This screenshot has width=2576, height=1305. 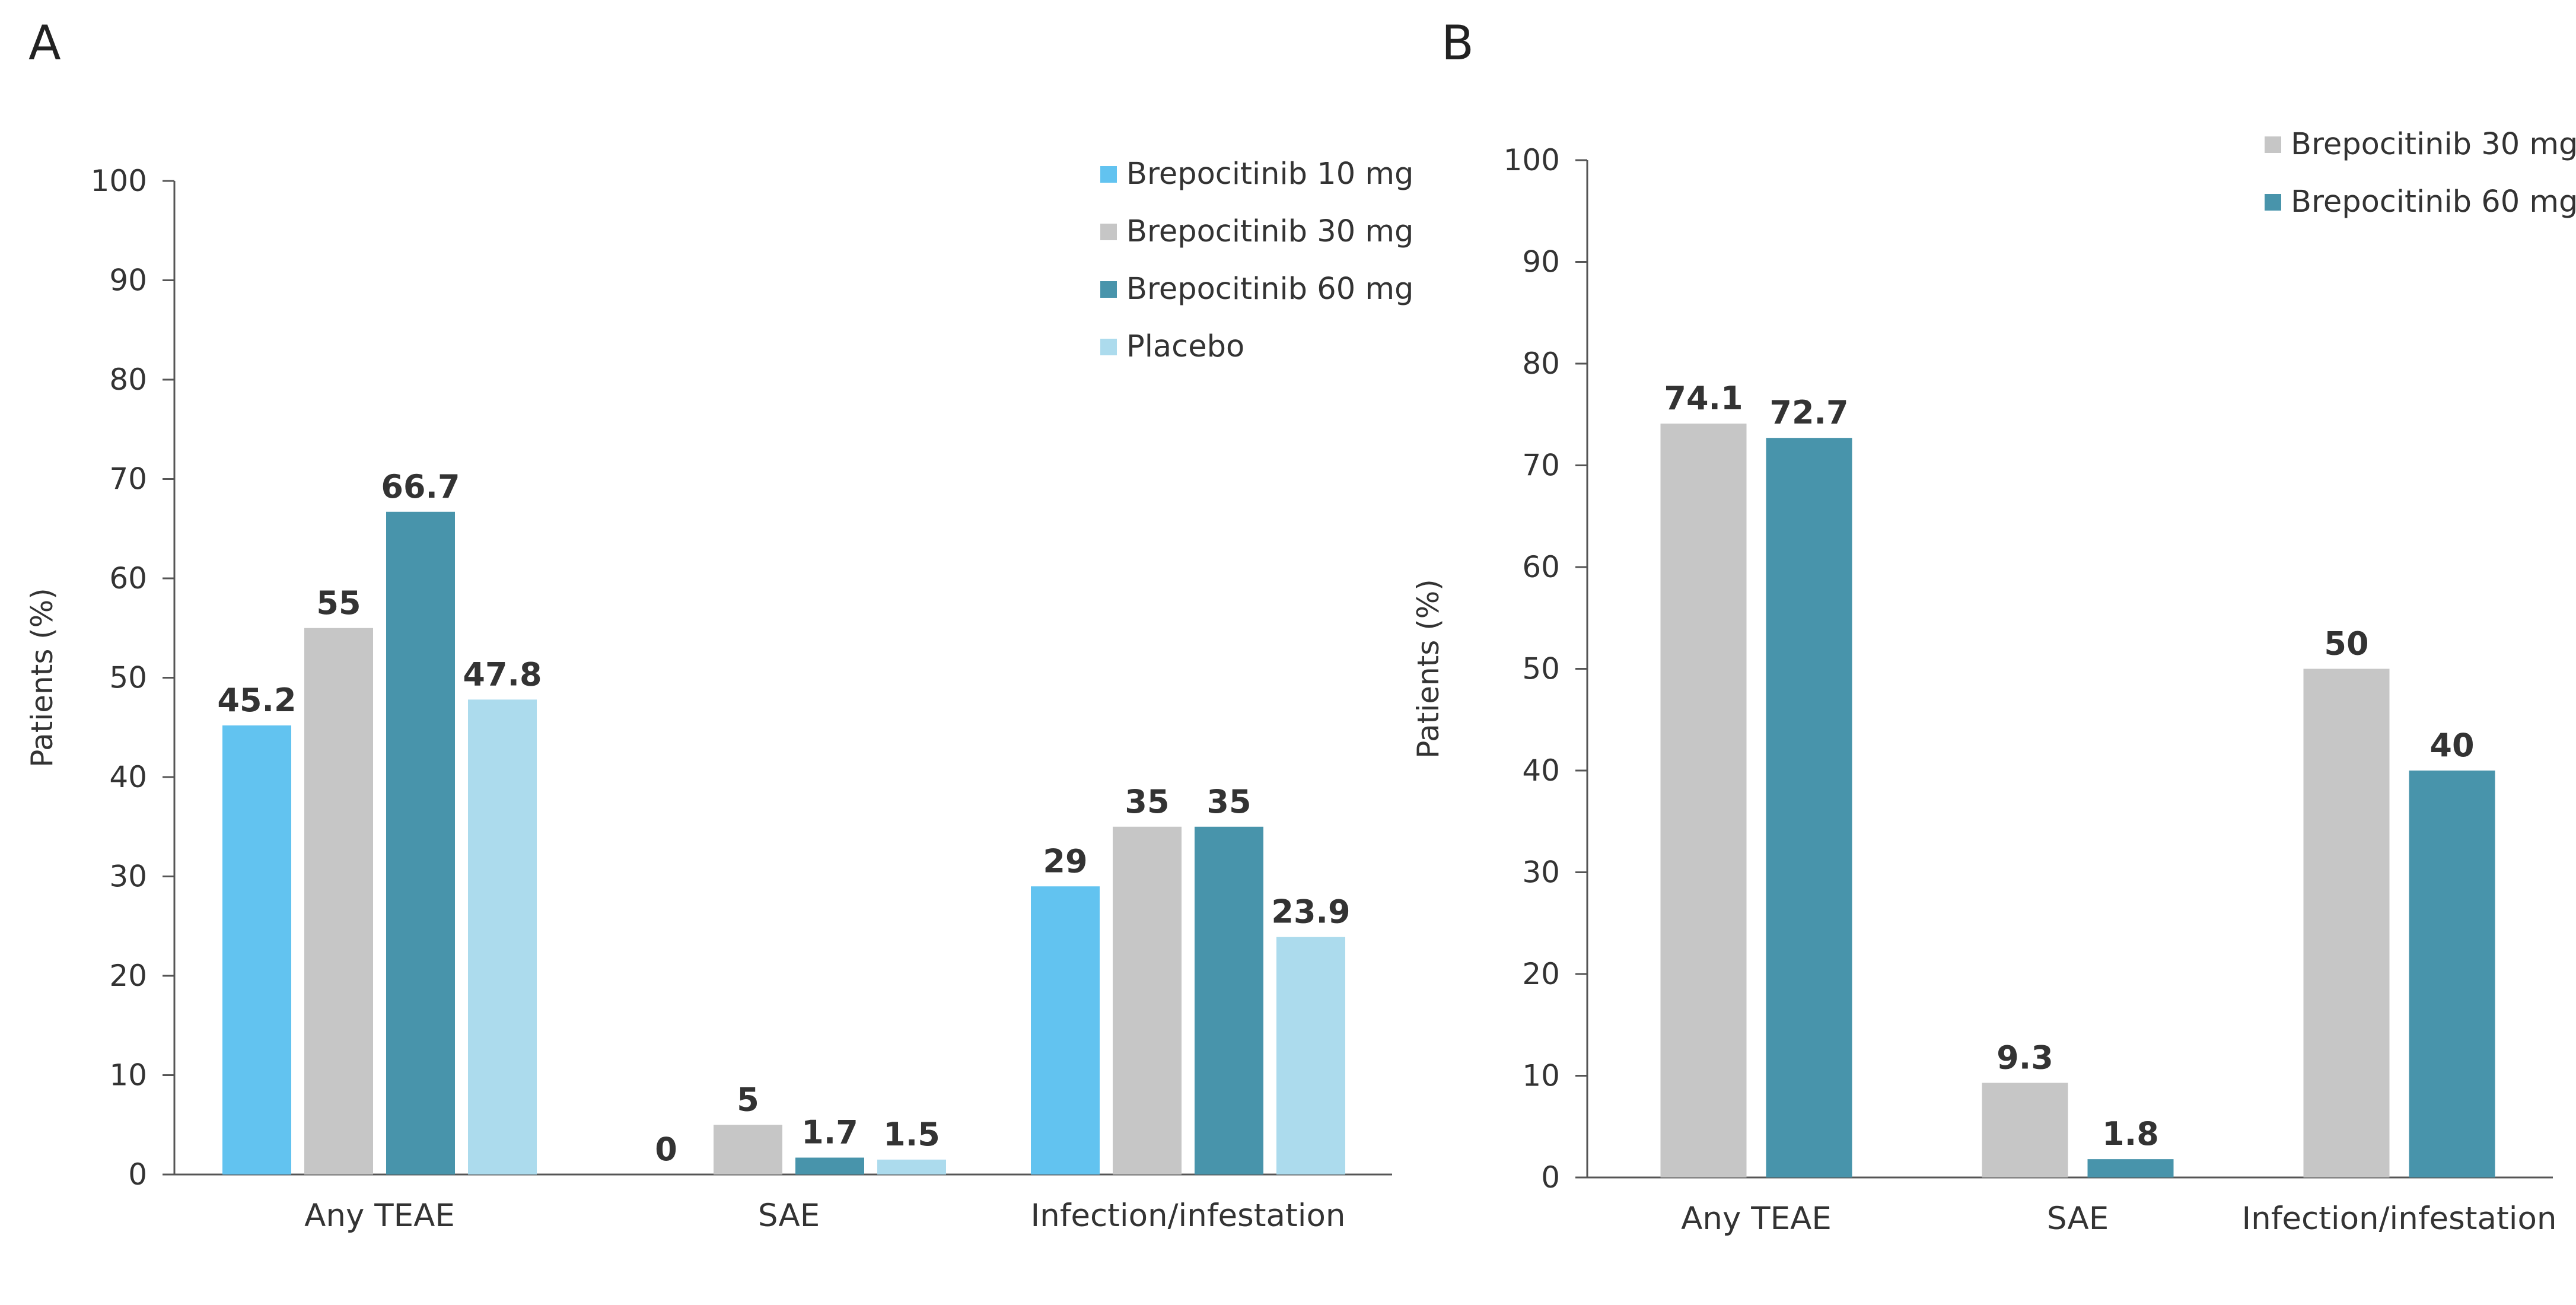 I want to click on panel-b-y-tick-label: 10, so click(x=1541, y=1076).